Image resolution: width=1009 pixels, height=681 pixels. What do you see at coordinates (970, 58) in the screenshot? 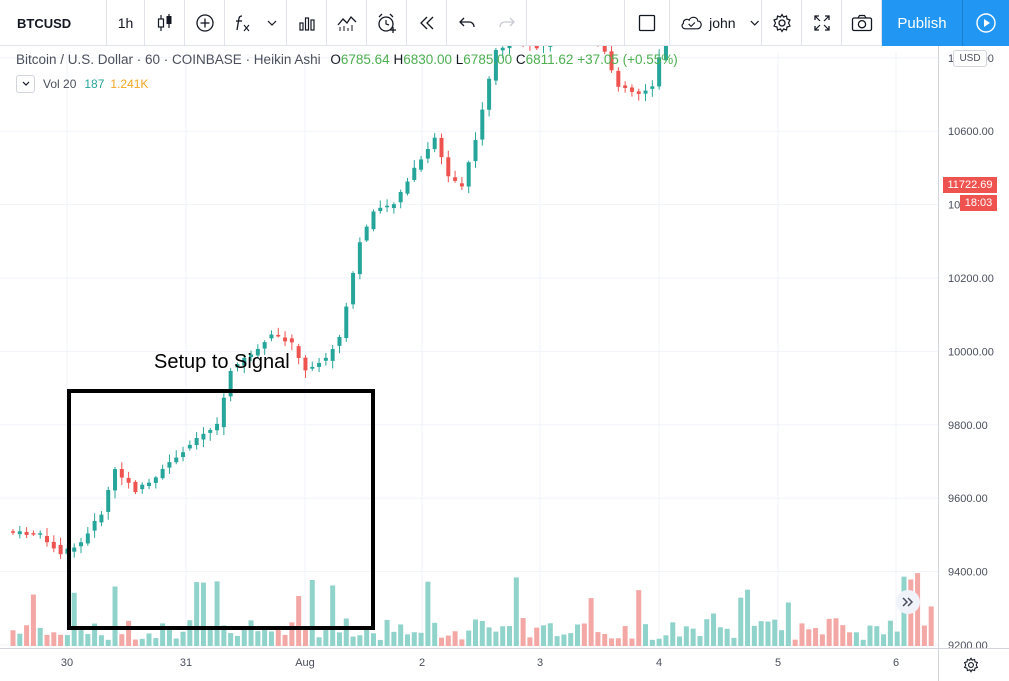
I see `currency-badge: USD` at bounding box center [970, 58].